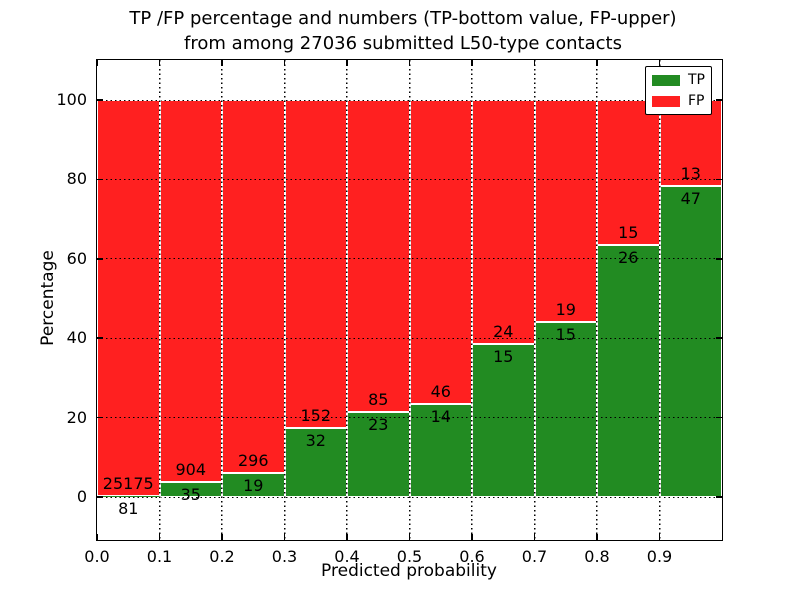 The image size is (800, 600). Describe the element at coordinates (253, 486) in the screenshot. I see `tp-count-label: 19` at that location.